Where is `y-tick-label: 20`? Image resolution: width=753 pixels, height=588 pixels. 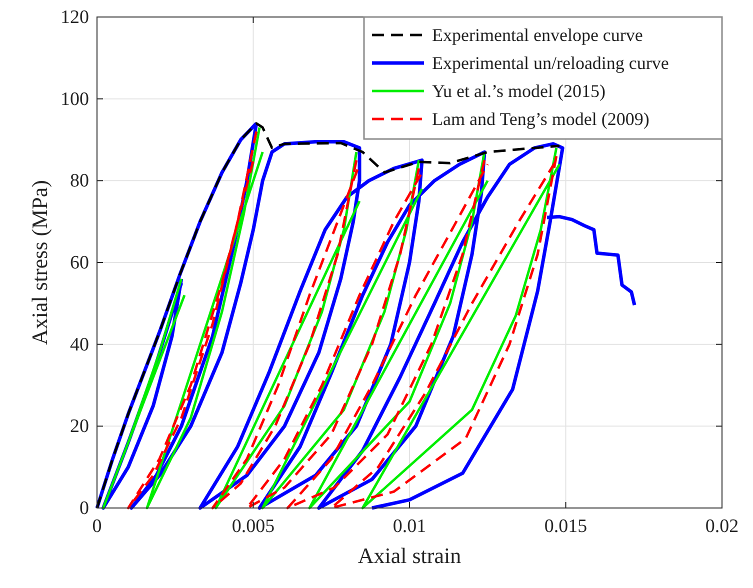 y-tick-label: 20 is located at coordinates (79, 427).